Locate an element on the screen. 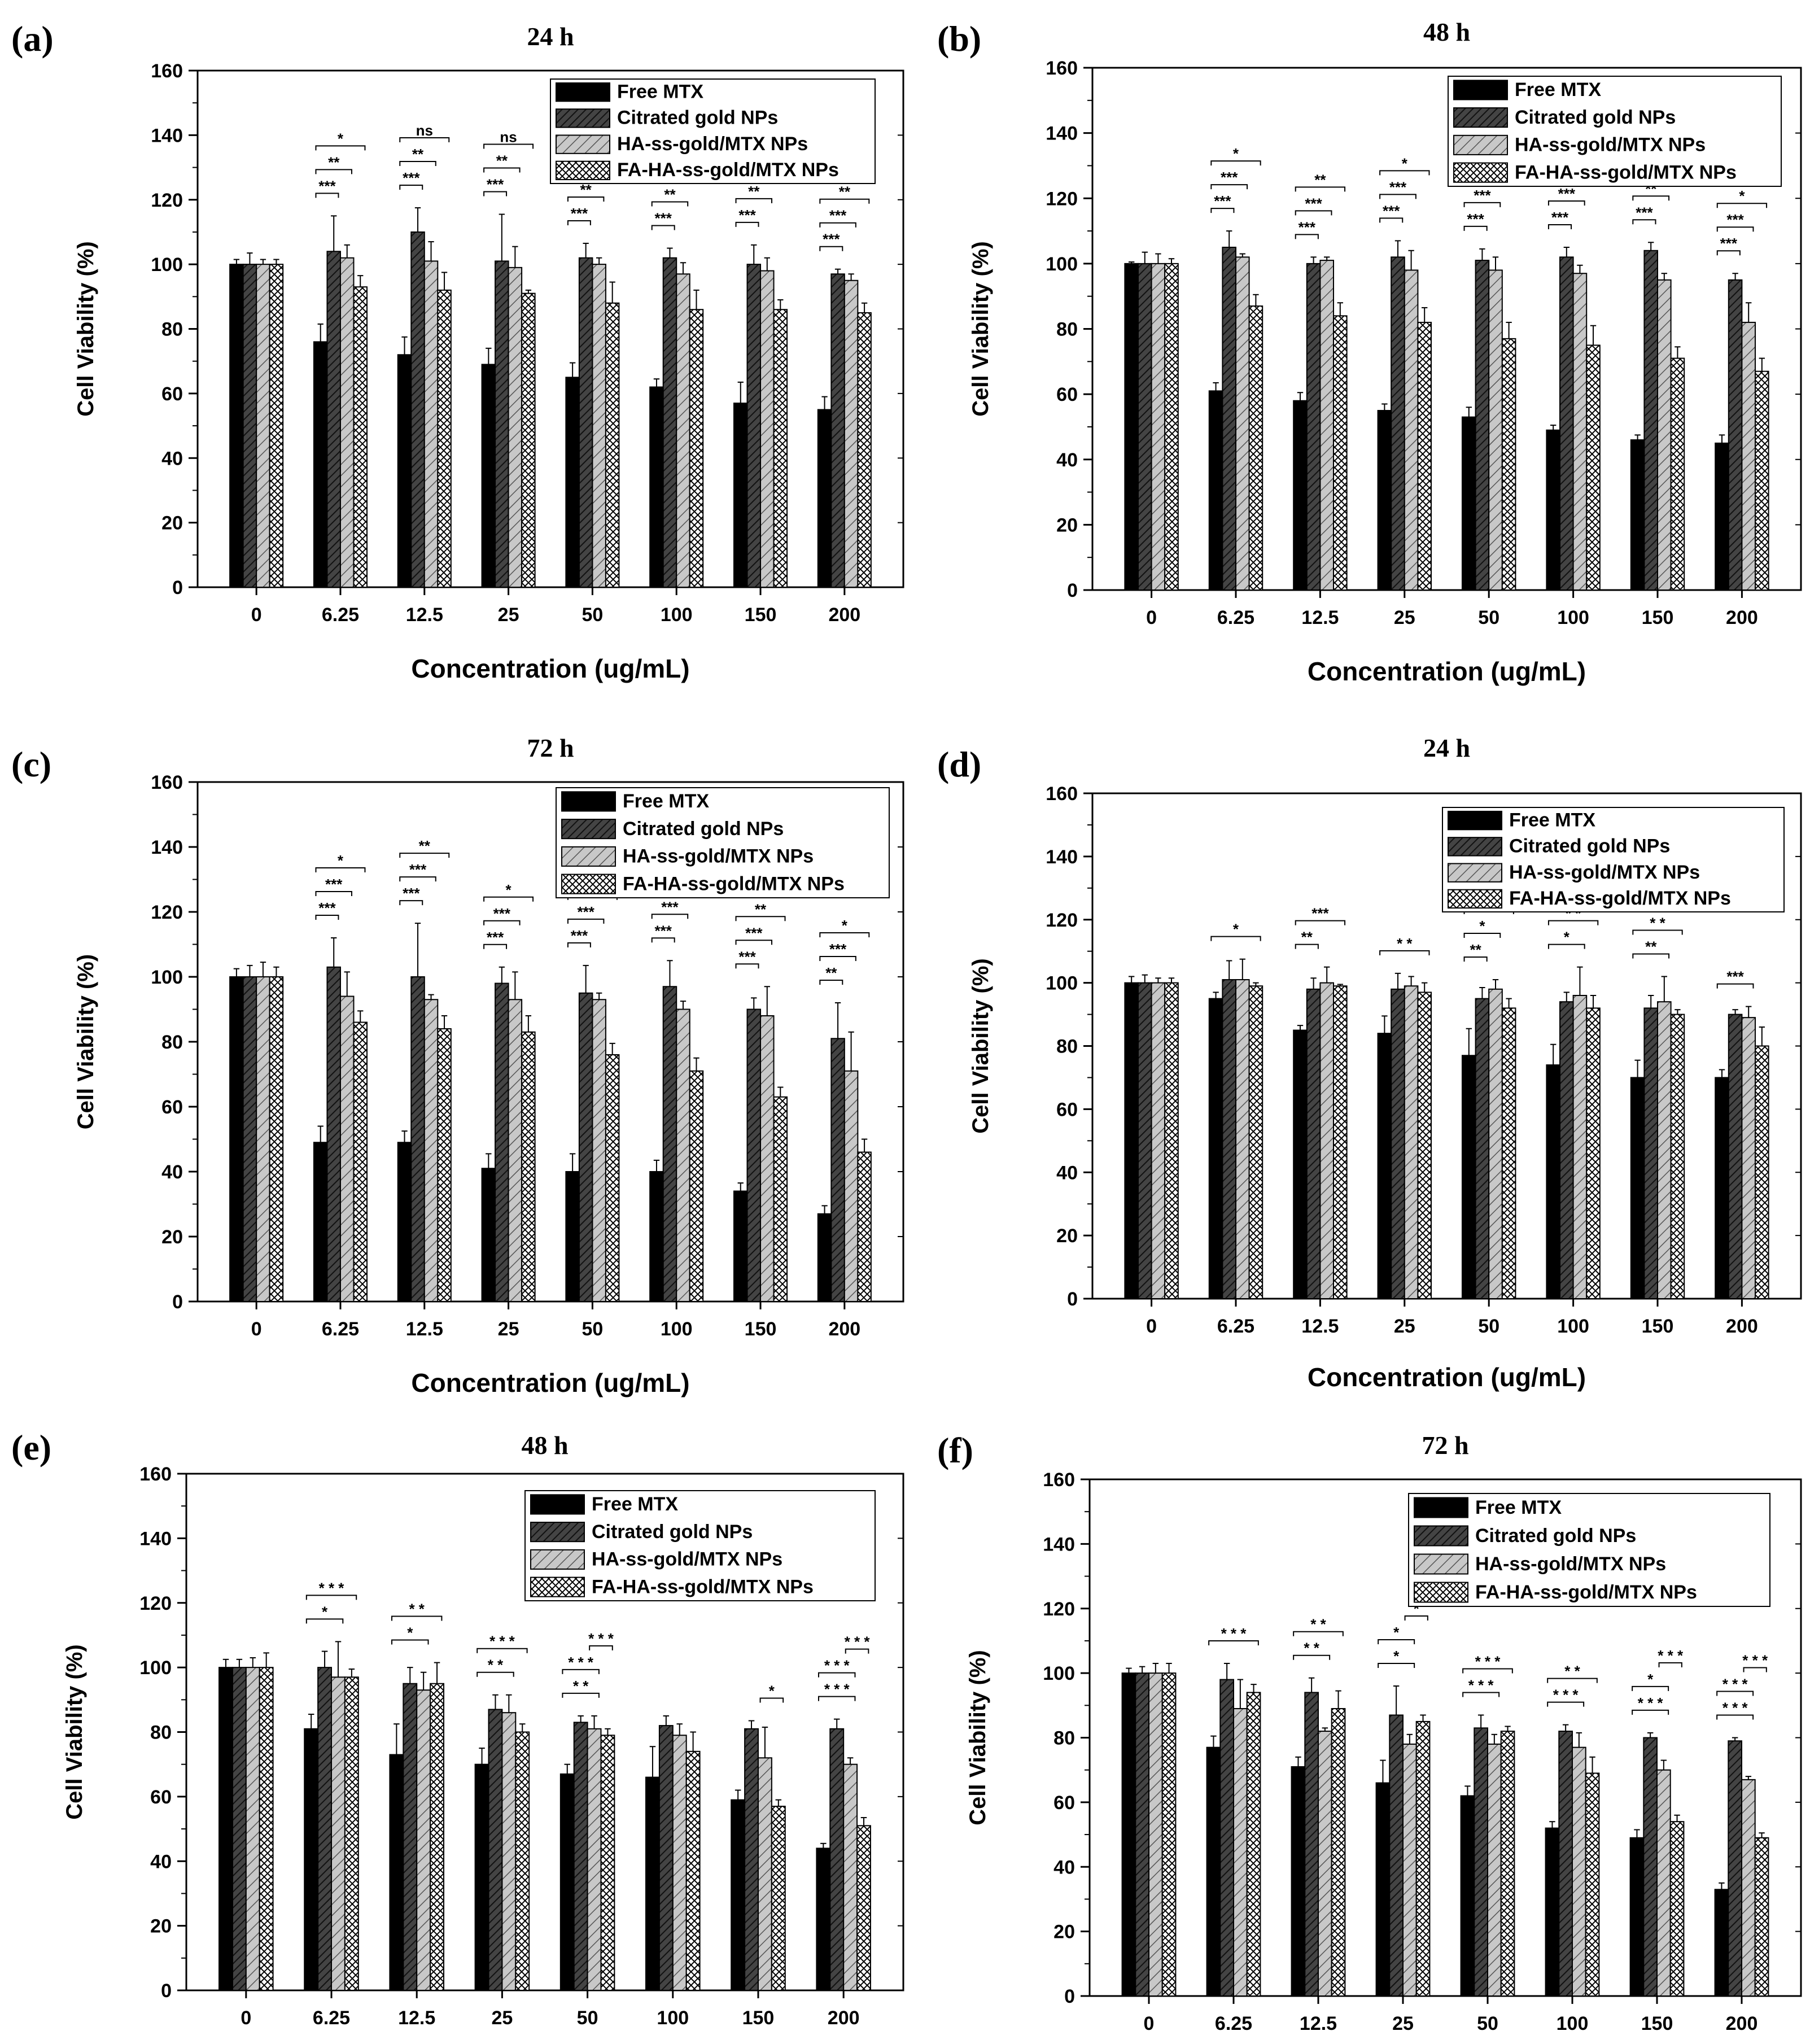 The image size is (1810, 2044). y-axis-label: Cell Viability (%) is located at coordinates (978, 1738).